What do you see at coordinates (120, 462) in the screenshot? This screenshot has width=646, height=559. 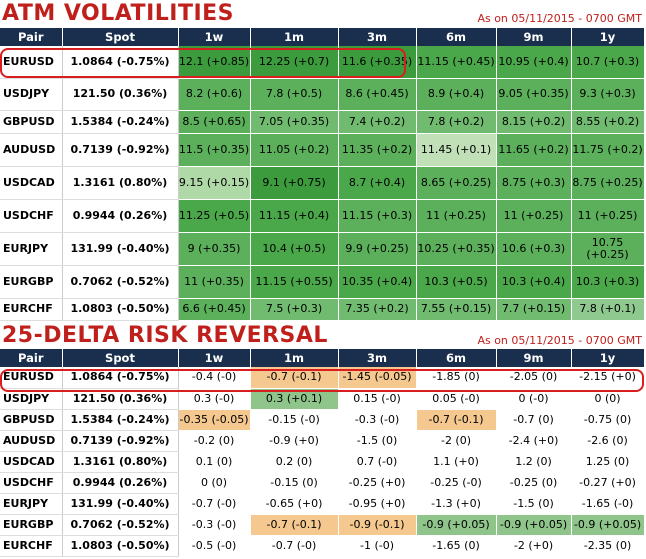 I see `spot-cell: 1.3161 (0.80%)` at bounding box center [120, 462].